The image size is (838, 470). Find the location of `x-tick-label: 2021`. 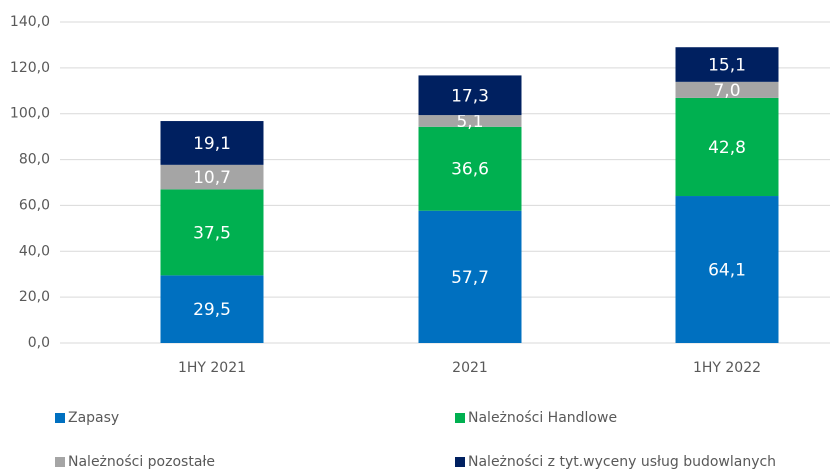

x-tick-label: 2021 is located at coordinates (470, 368).